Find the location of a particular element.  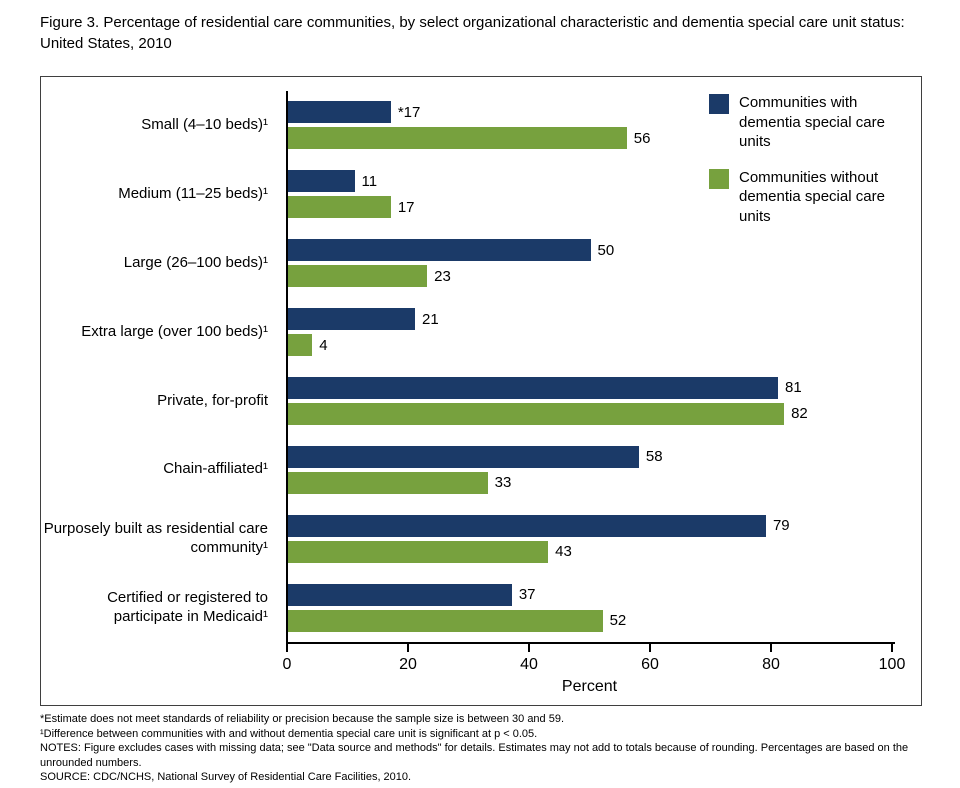

category-label: Medium (11–25 beds)¹ is located at coordinates (193, 193).